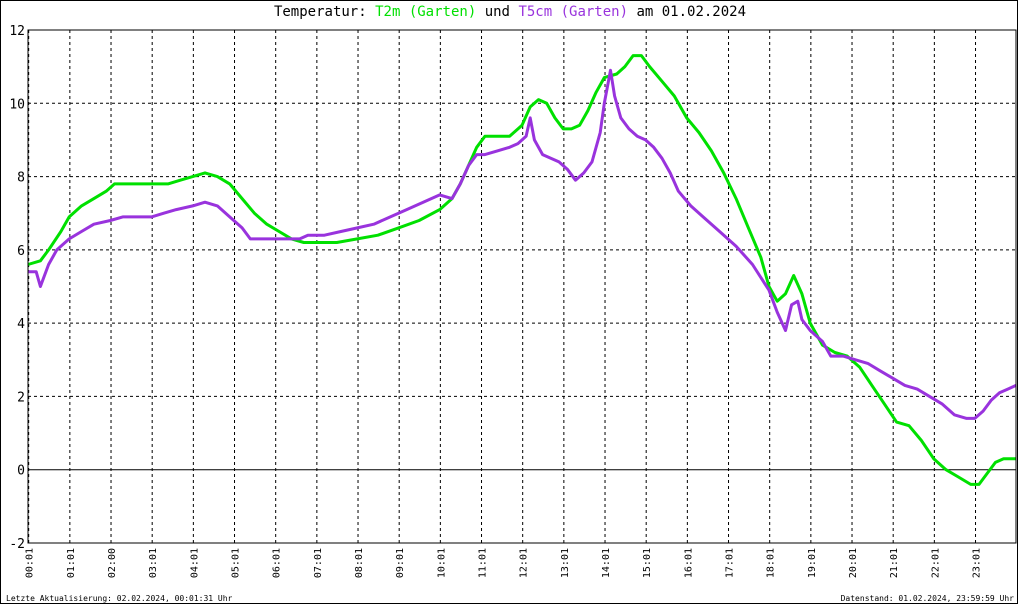 This screenshot has width=1020, height=606. Describe the element at coordinates (21, 397) in the screenshot. I see `y-tick-label: 2` at that location.